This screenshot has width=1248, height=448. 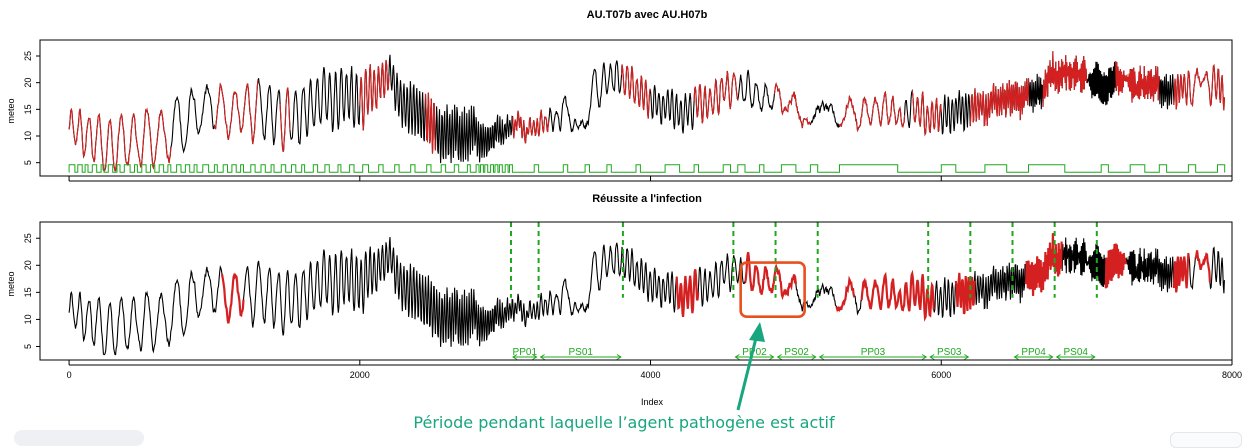 I want to click on period-label: PS03, so click(x=949, y=352).